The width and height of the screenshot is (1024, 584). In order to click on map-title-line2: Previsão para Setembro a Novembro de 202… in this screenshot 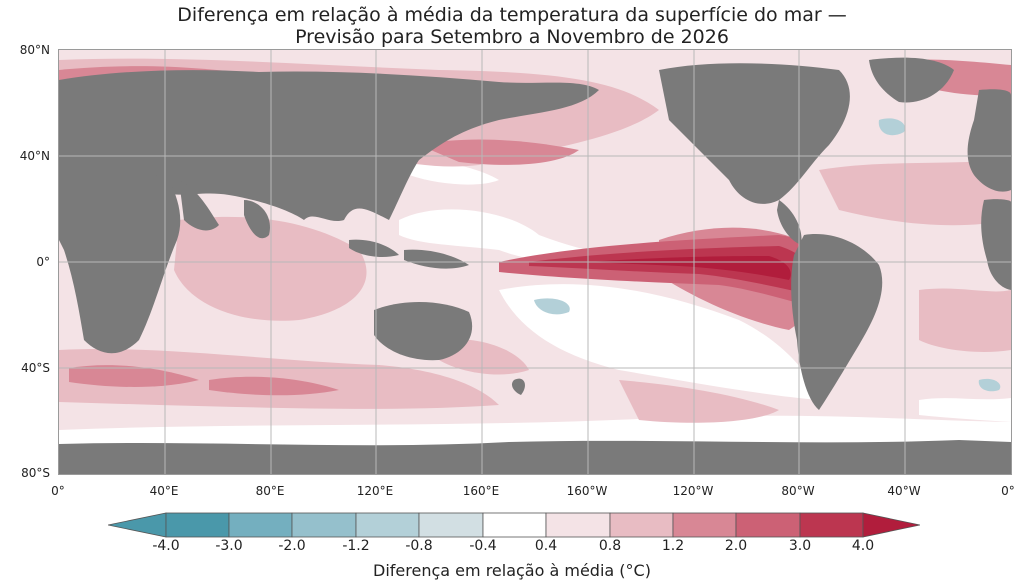, I will do `click(512, 37)`.